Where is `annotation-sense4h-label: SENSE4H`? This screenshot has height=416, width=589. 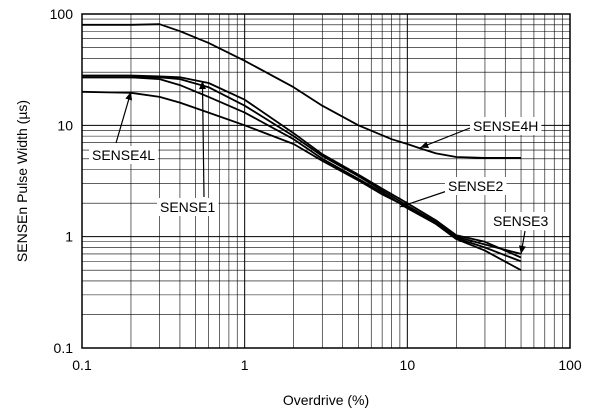
annotation-sense4h-label: SENSE4H is located at coordinates (505, 126).